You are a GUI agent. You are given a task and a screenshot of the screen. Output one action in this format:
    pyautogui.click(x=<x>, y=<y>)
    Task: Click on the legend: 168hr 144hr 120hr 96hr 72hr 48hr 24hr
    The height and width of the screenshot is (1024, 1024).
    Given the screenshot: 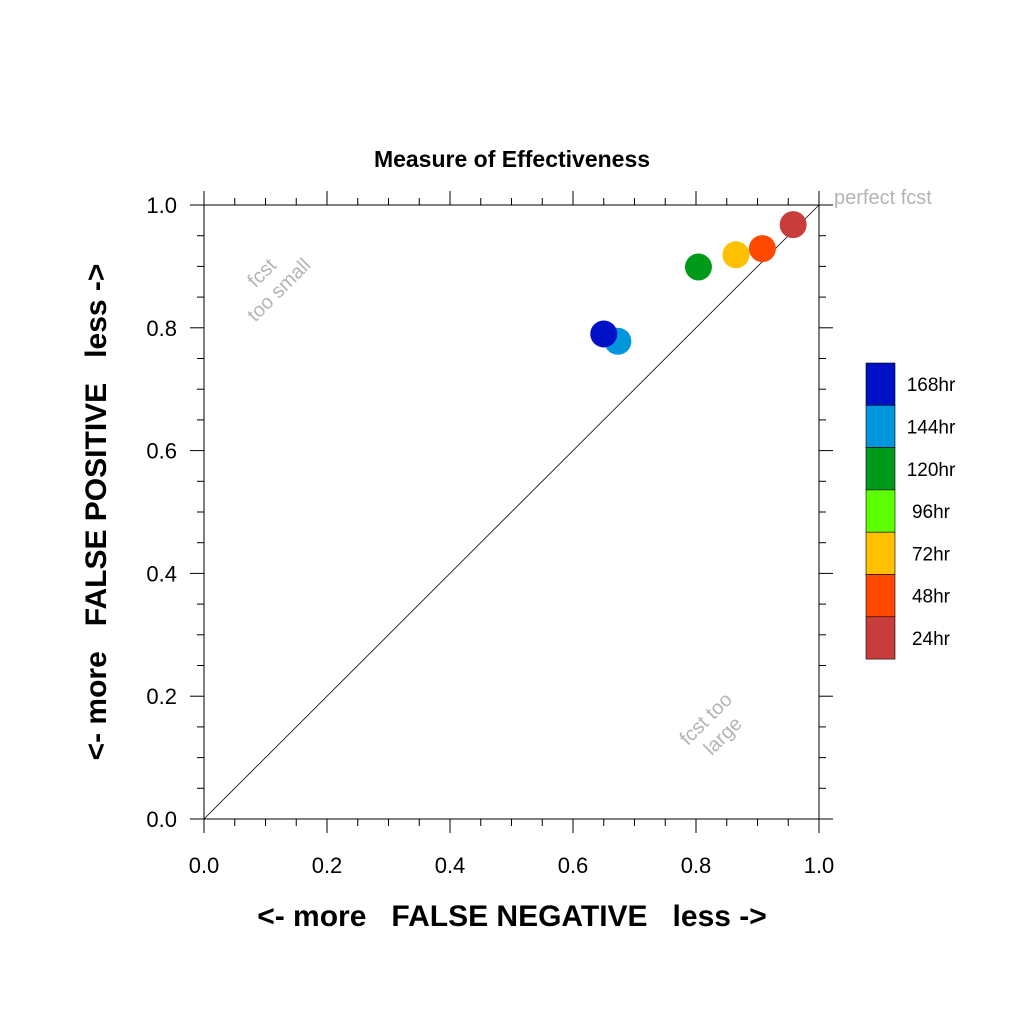 What is the action you would take?
    pyautogui.click(x=910, y=511)
    